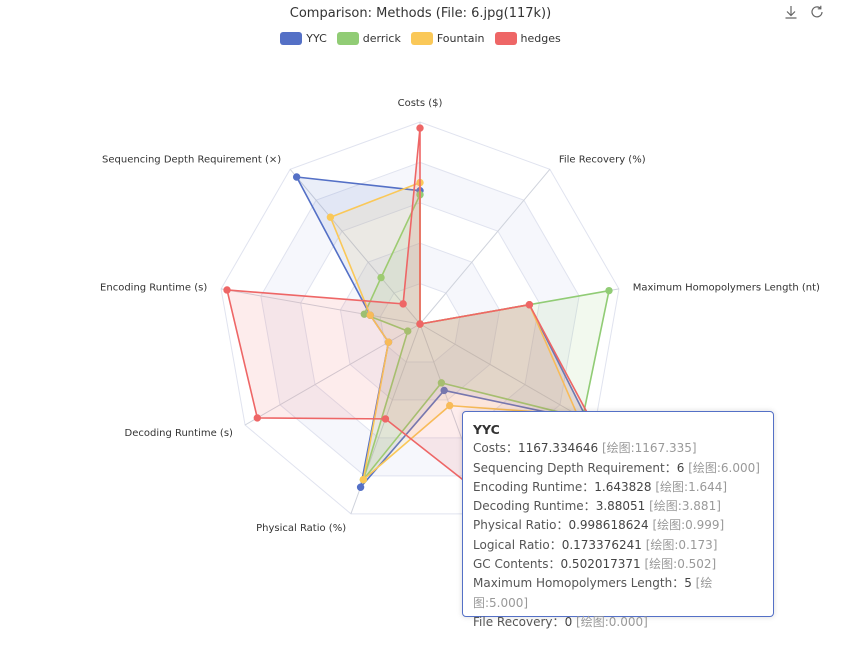  Describe the element at coordinates (153, 287) in the screenshot. I see `indicator-label-7: Encoding Runtime (s)` at that location.